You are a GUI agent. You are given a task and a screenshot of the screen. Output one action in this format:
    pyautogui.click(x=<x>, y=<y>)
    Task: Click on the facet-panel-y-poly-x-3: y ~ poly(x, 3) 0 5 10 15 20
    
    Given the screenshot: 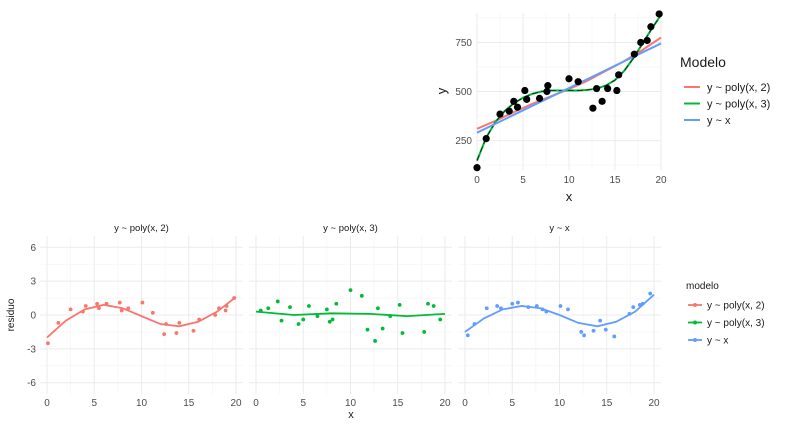 What is the action you would take?
    pyautogui.click(x=350, y=316)
    